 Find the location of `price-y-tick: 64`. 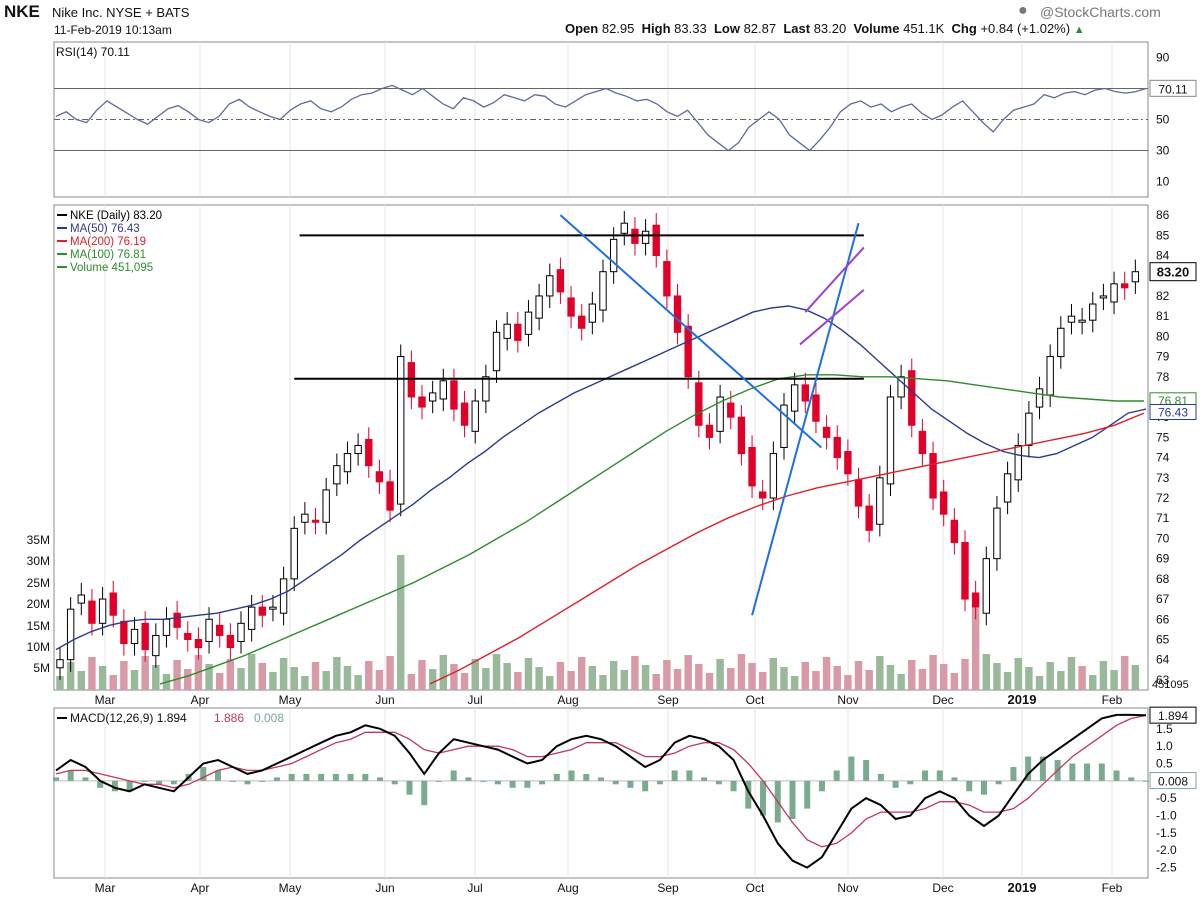

price-y-tick: 64 is located at coordinates (1163, 660).